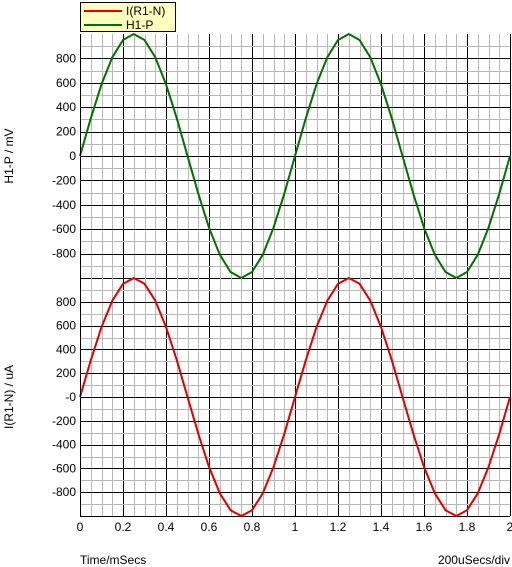  What do you see at coordinates (209, 527) in the screenshot?
I see `x-tick-label: 0.6` at bounding box center [209, 527].